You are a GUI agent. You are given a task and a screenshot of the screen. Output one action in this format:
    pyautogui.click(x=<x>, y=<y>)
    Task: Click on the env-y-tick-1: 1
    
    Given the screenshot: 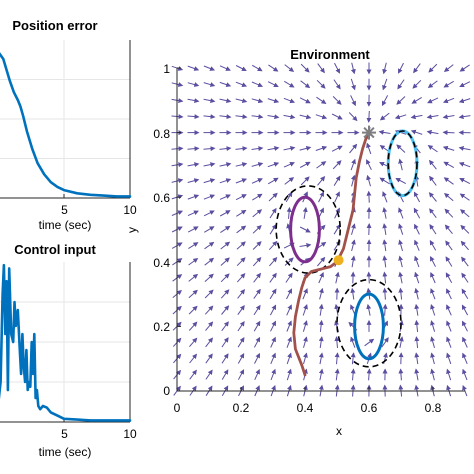 What is the action you would take?
    pyautogui.click(x=166, y=69)
    